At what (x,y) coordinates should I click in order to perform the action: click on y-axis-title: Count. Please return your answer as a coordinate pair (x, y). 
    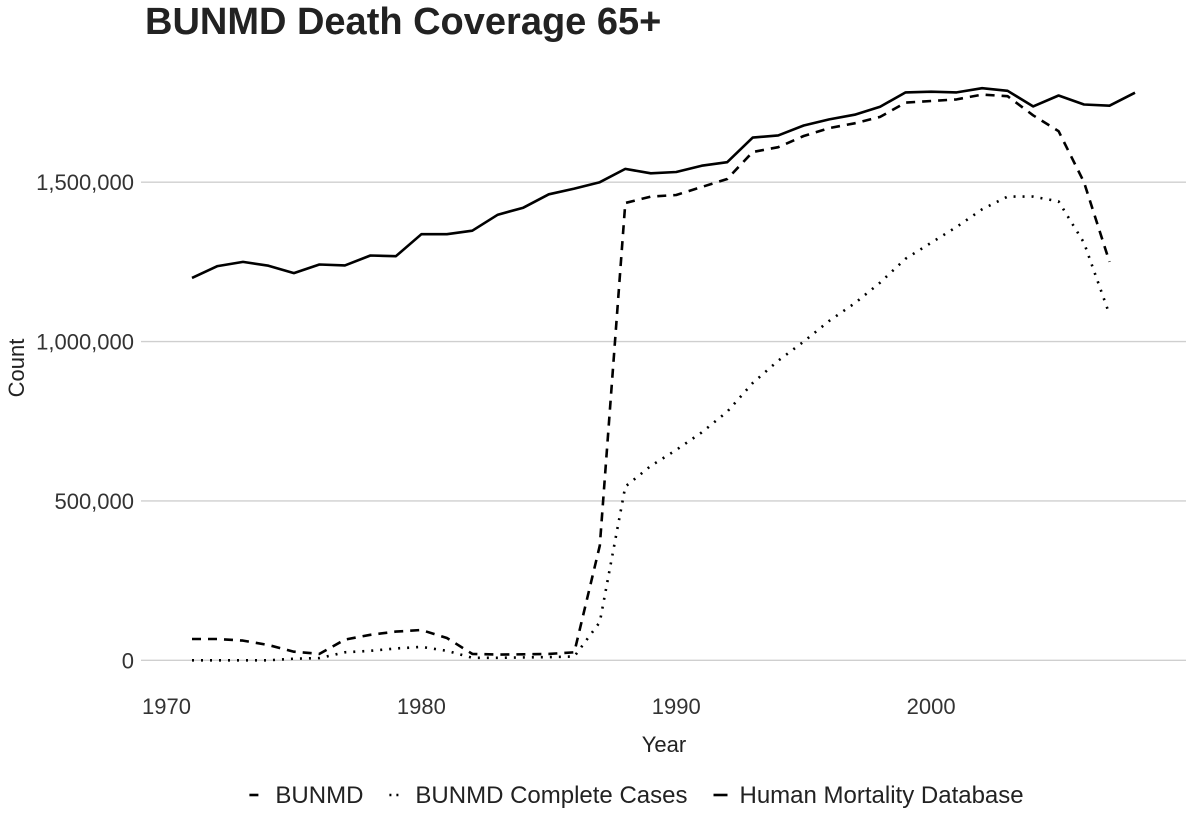
    Looking at the image, I should click on (16, 368).